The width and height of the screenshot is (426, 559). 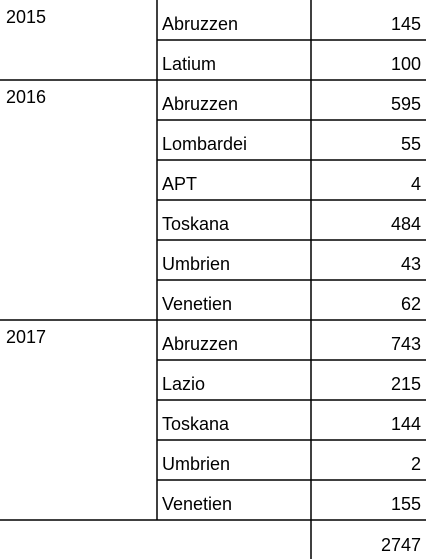 What do you see at coordinates (183, 384) in the screenshot?
I see `region-cell: Lazio` at bounding box center [183, 384].